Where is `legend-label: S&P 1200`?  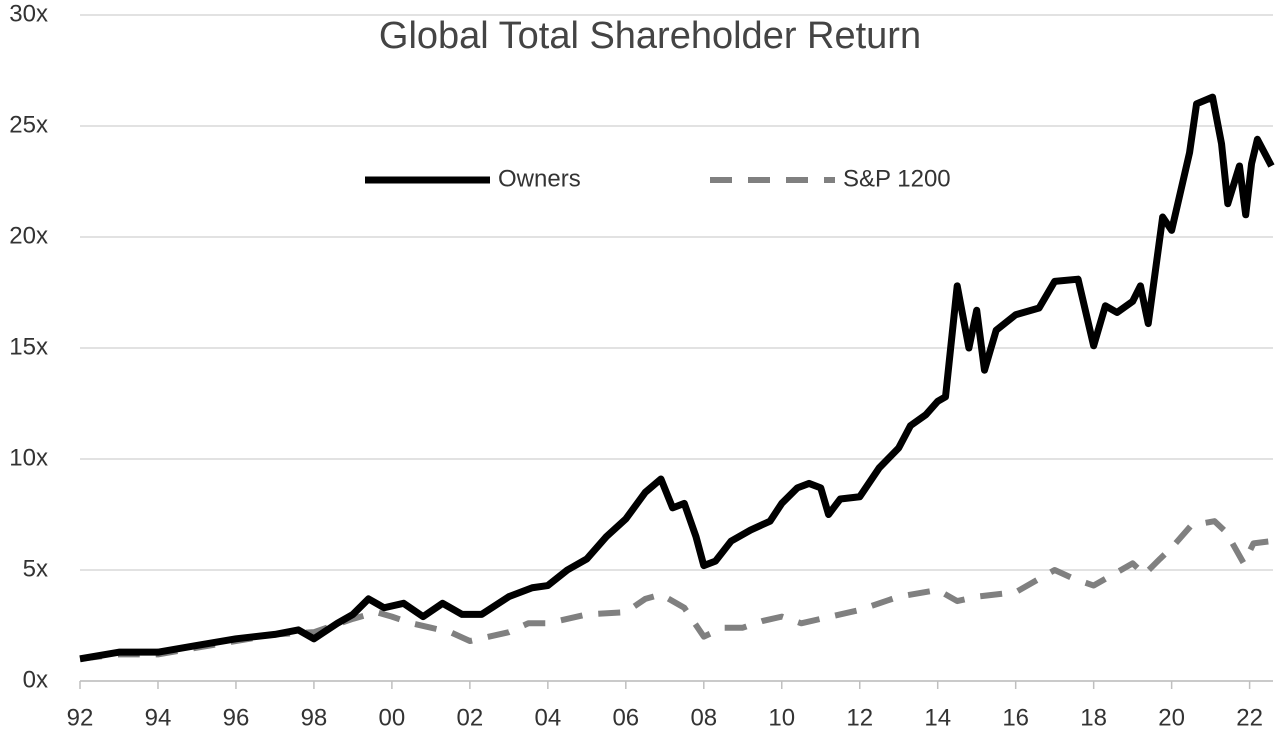 legend-label: S&P 1200 is located at coordinates (897, 178).